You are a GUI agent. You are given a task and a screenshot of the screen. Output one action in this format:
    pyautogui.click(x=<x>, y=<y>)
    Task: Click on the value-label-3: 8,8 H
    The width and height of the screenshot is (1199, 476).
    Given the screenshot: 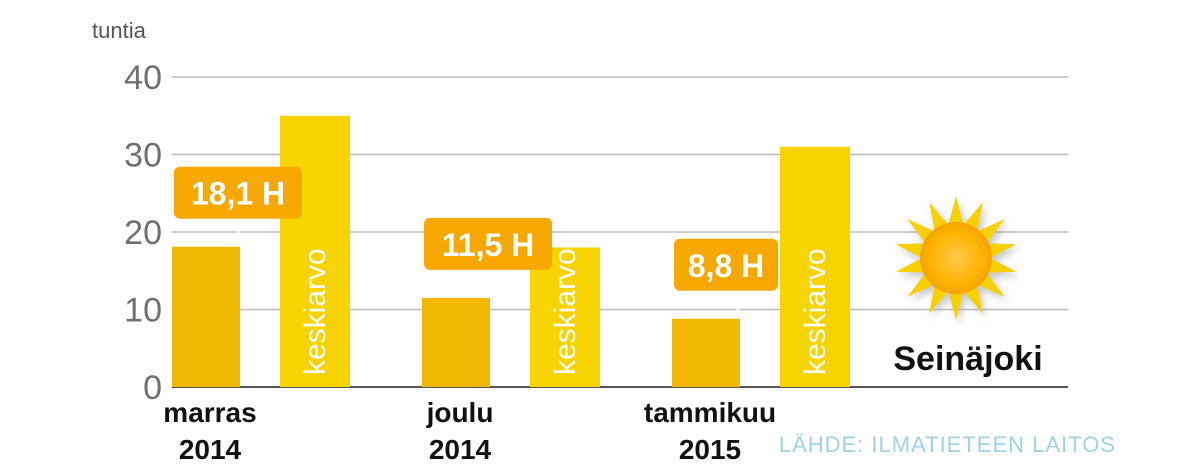 What is the action you would take?
    pyautogui.click(x=726, y=266)
    